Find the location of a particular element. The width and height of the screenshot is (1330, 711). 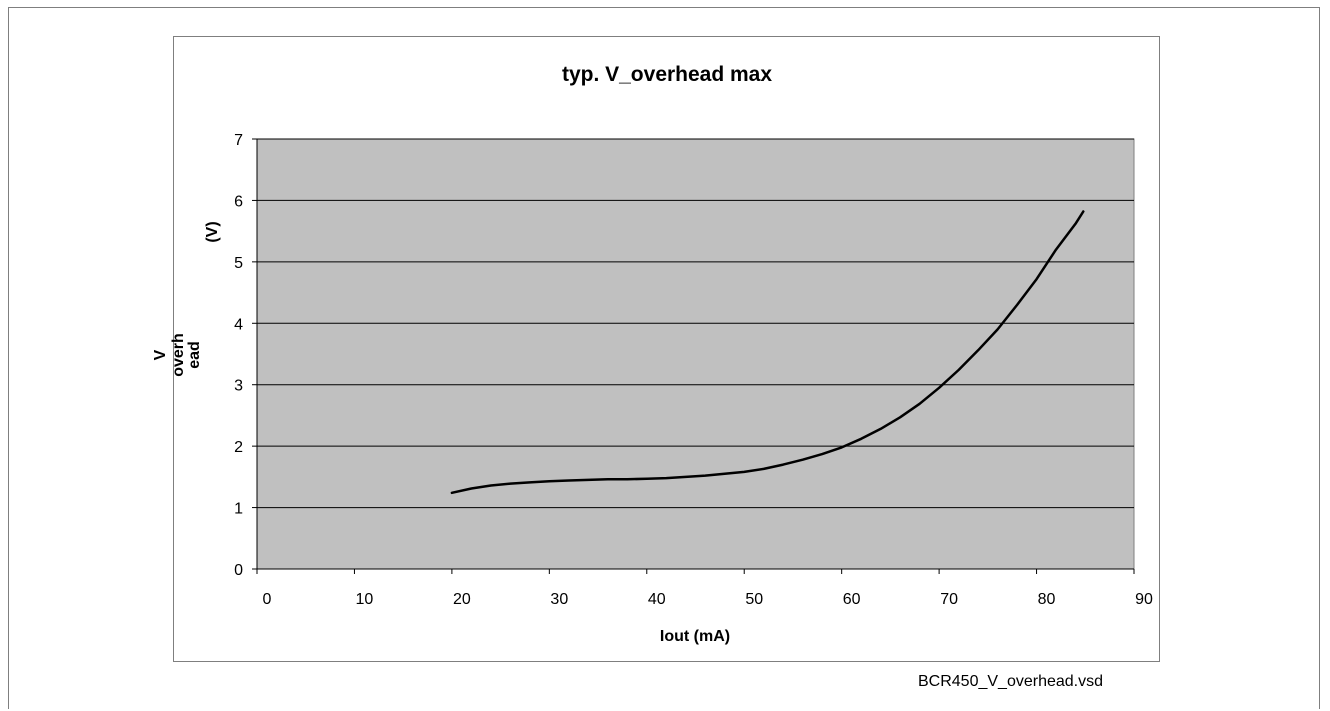

x-tick-label-40: 40 is located at coordinates (657, 599).